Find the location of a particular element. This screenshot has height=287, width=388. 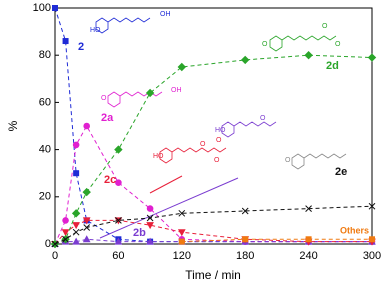

x-tick-label: 120 is located at coordinates (182, 256).